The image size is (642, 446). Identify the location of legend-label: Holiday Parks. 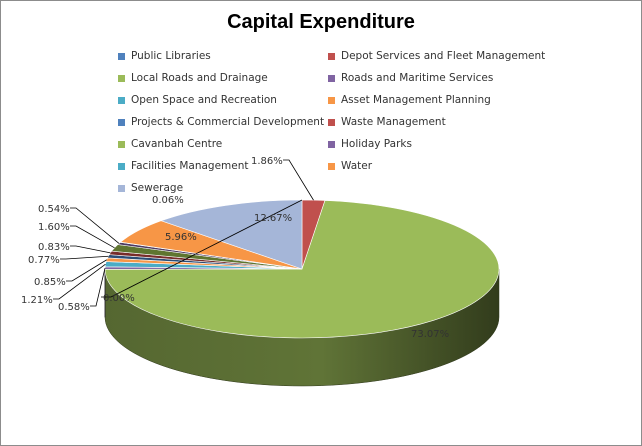
(376, 144).